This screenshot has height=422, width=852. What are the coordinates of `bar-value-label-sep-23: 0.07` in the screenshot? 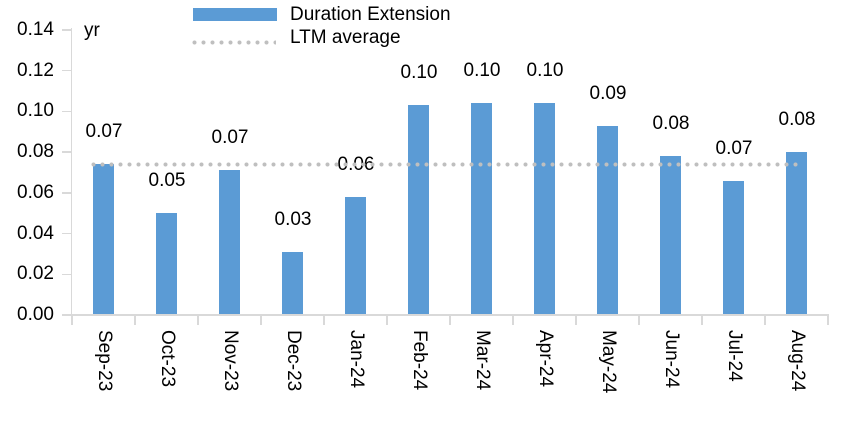 It's located at (104, 131).